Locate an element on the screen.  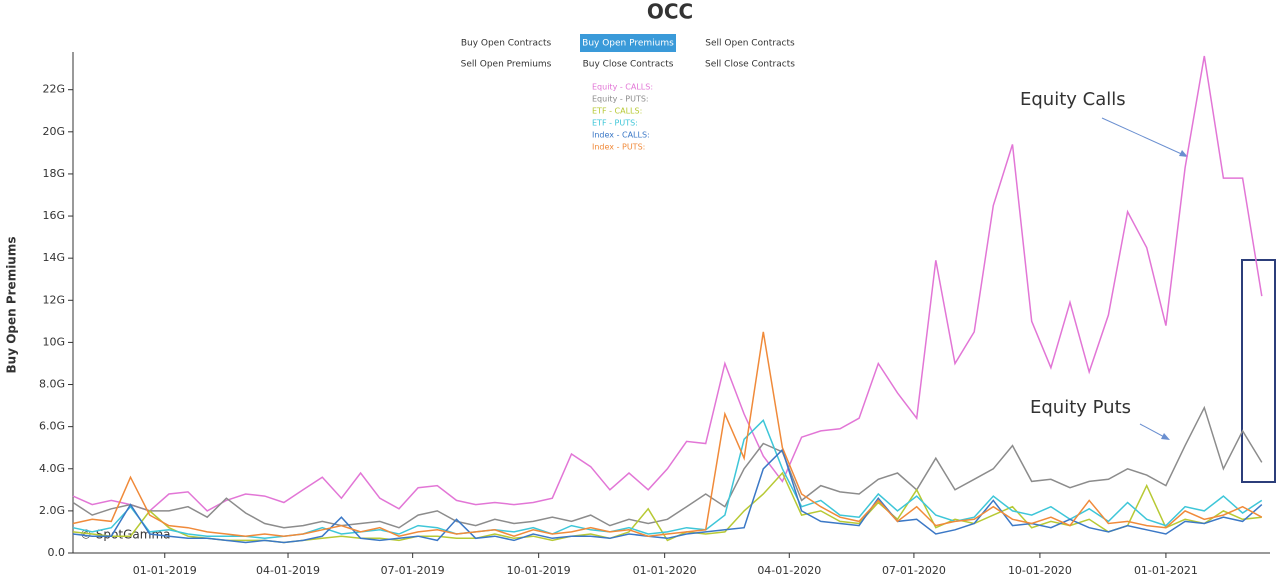
legend-entry: ETF - PUTS: is located at coordinates (615, 123).